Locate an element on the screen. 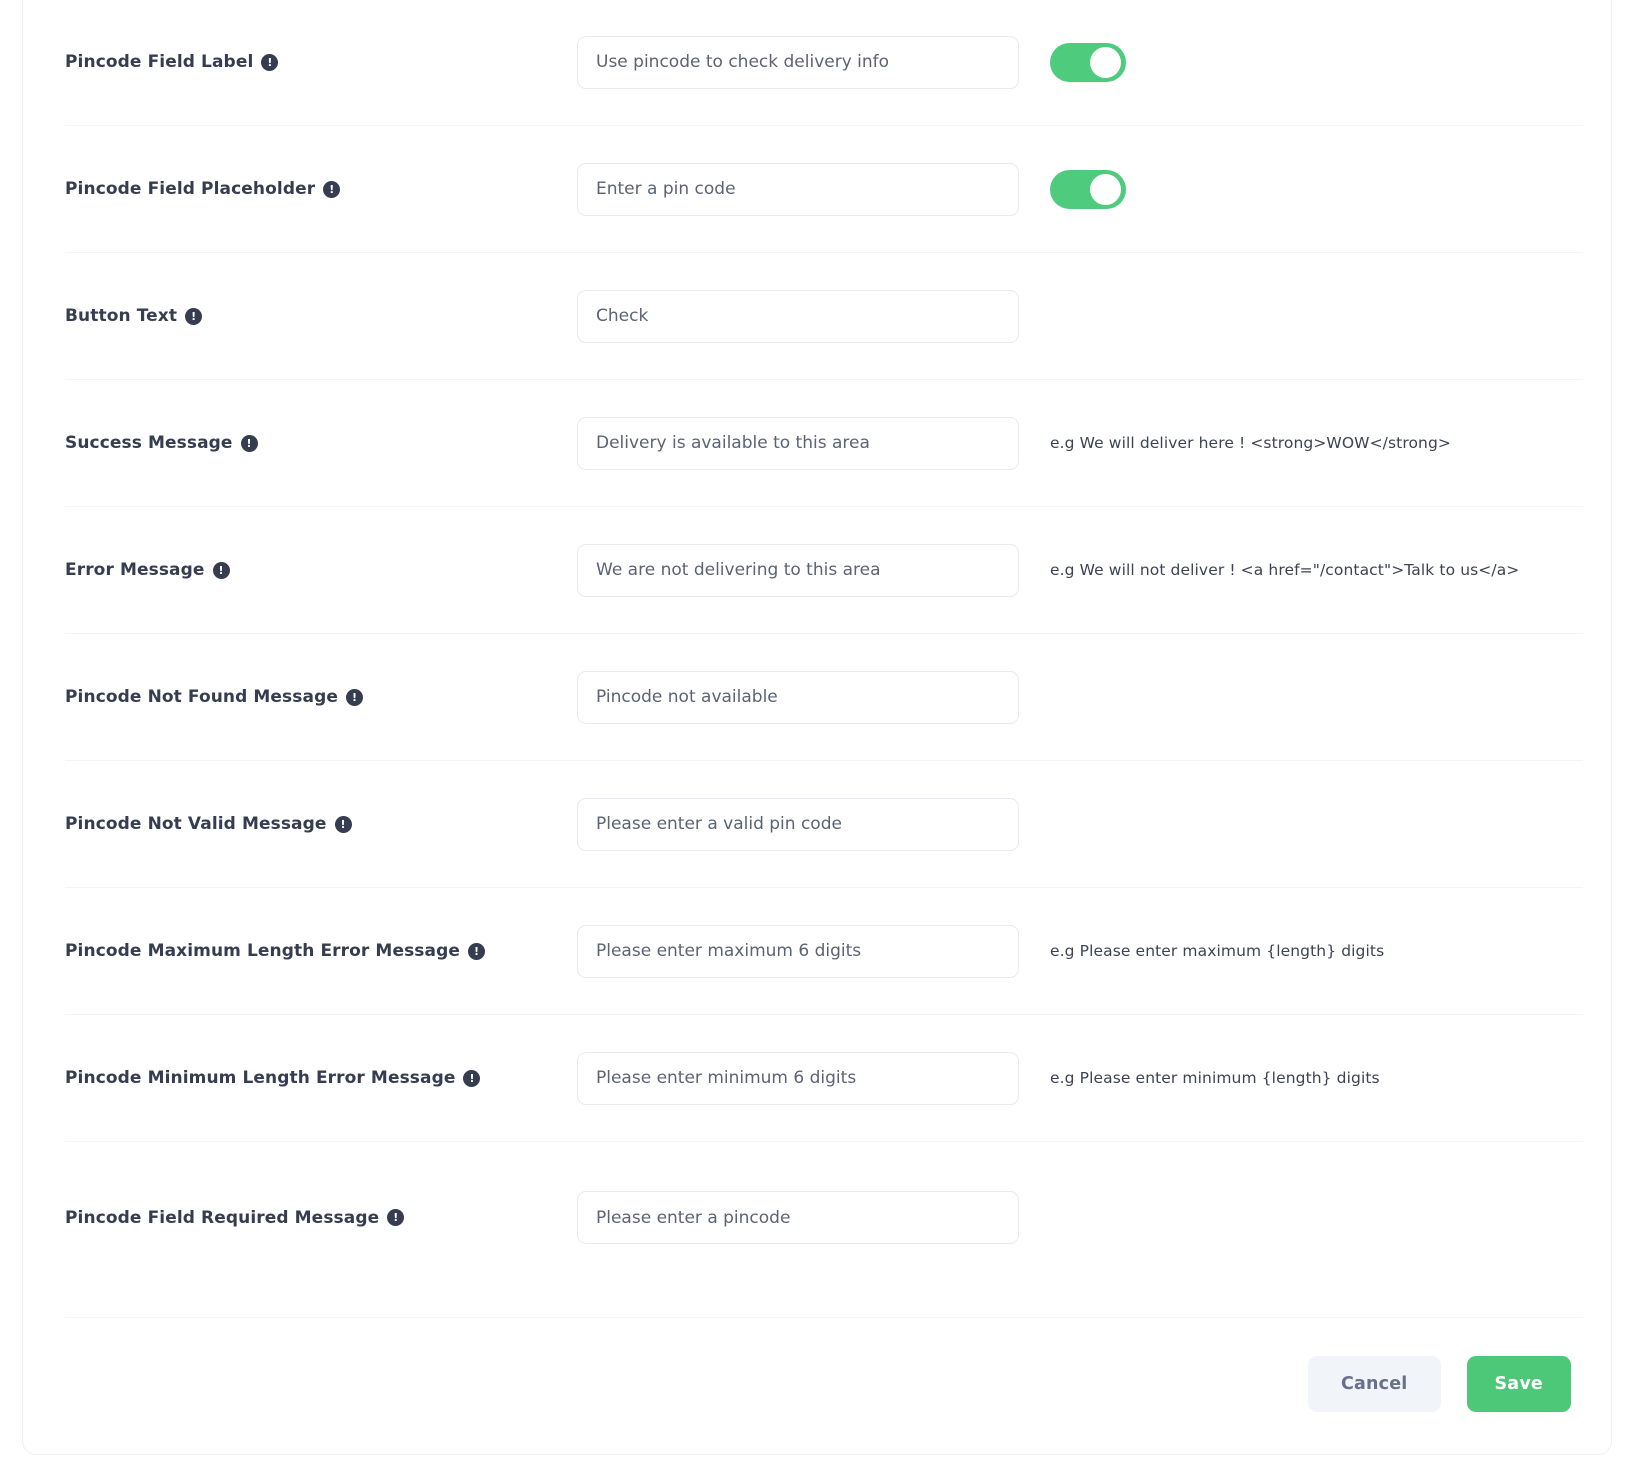 The height and width of the screenshot is (1478, 1630). label-cell: Pincode Not Valid Message ! is located at coordinates (321, 824).